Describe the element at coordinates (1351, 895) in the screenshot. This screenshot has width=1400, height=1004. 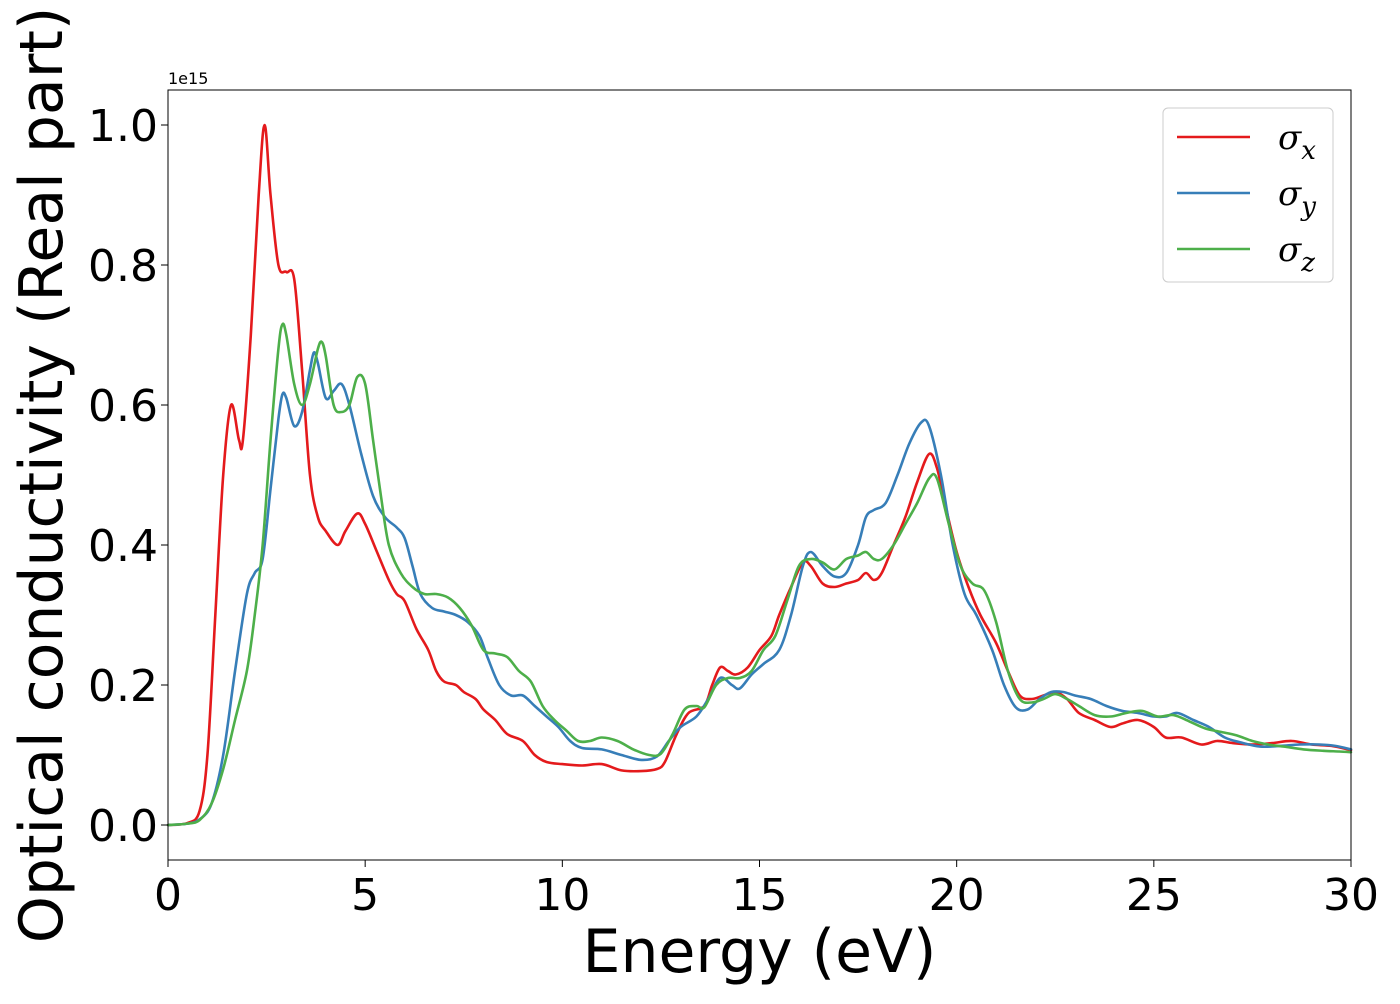
I see `x-tick-label: 30` at that location.